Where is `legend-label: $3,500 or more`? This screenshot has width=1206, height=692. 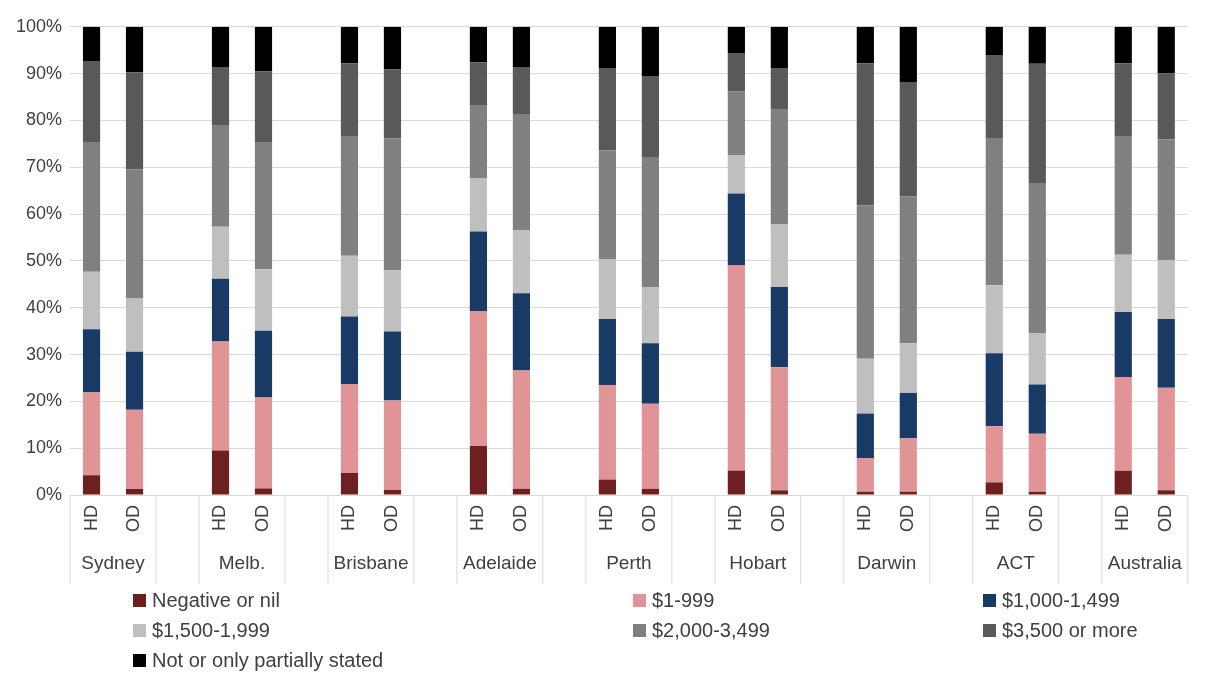 legend-label: $3,500 or more is located at coordinates (1070, 630).